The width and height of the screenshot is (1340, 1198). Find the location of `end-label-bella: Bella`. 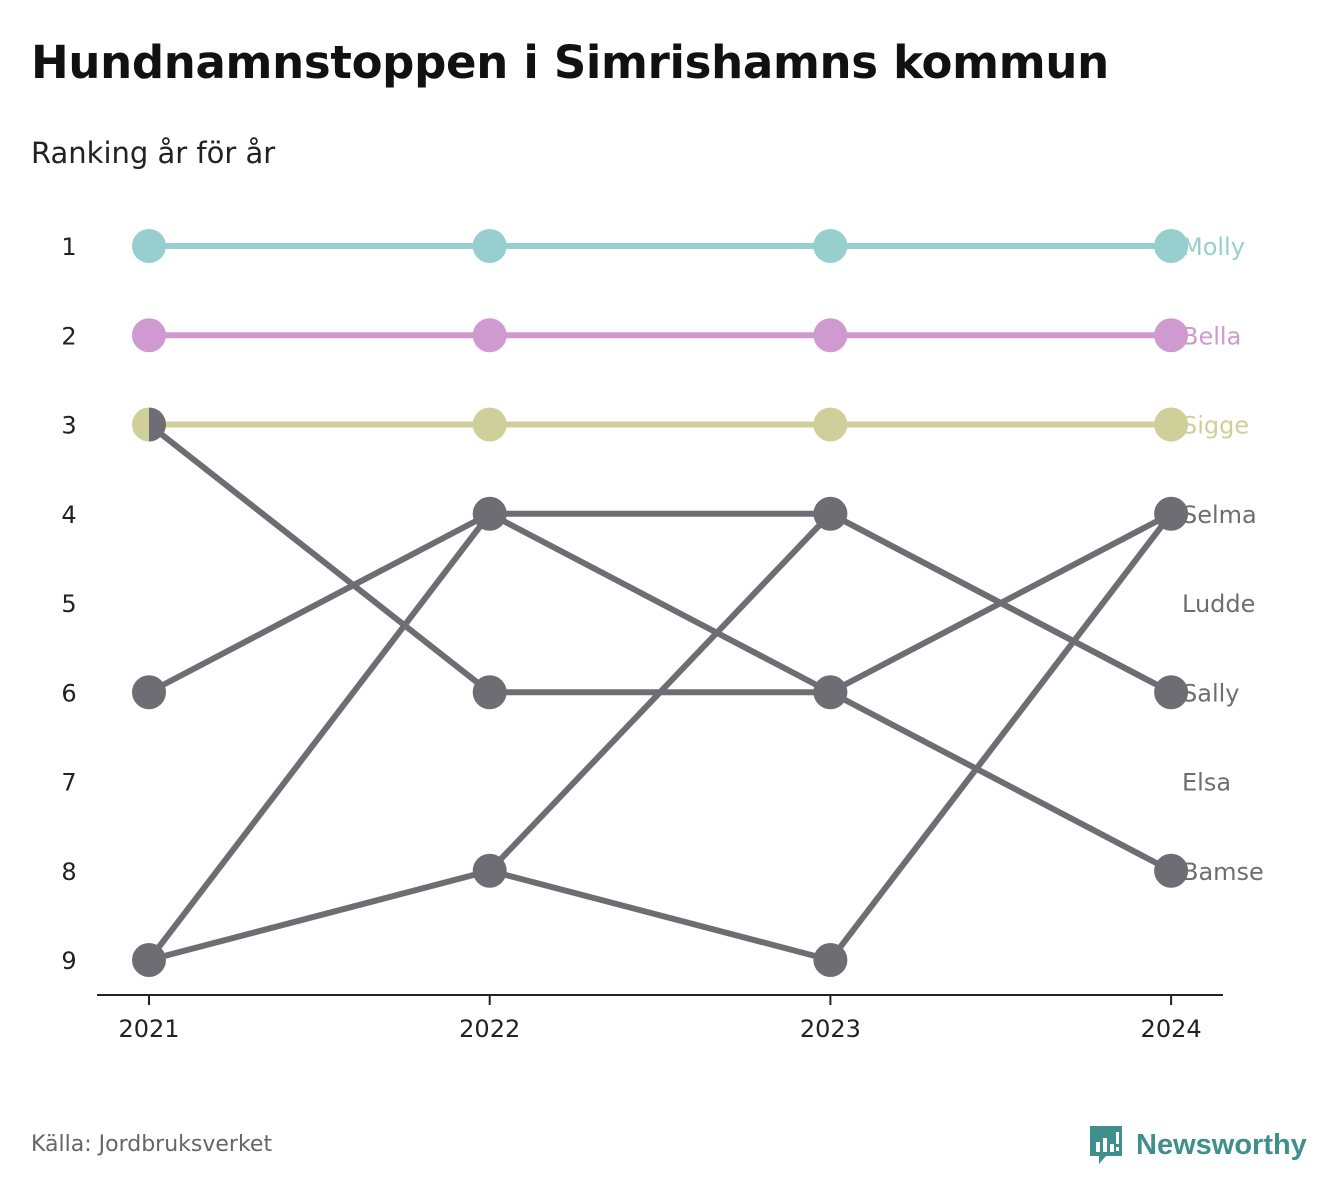

end-label-bella: Bella is located at coordinates (1211, 336).